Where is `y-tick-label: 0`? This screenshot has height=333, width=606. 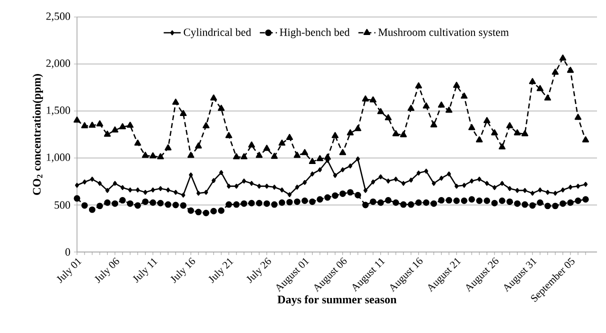 y-tick-label: 0 is located at coordinates (67, 252).